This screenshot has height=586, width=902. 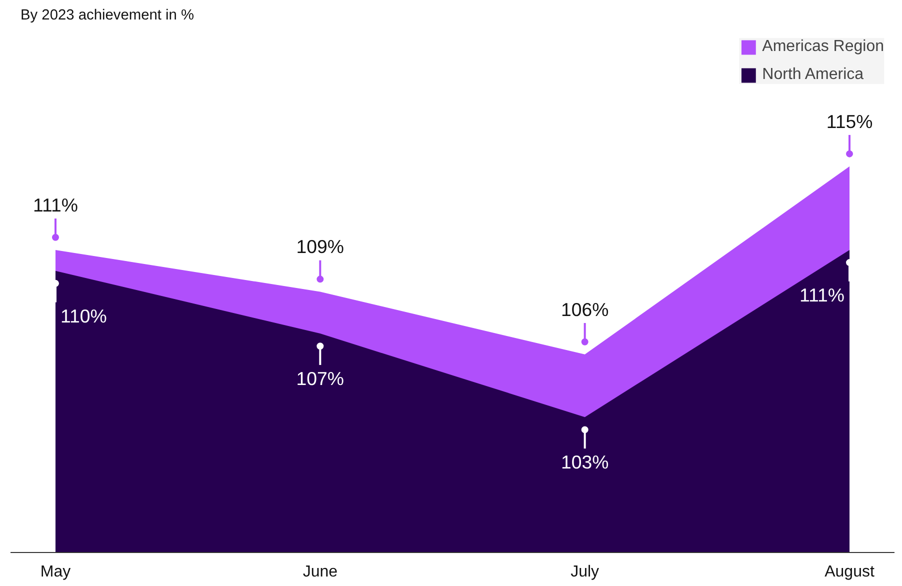 I want to click on data-label: 115%, so click(x=849, y=121).